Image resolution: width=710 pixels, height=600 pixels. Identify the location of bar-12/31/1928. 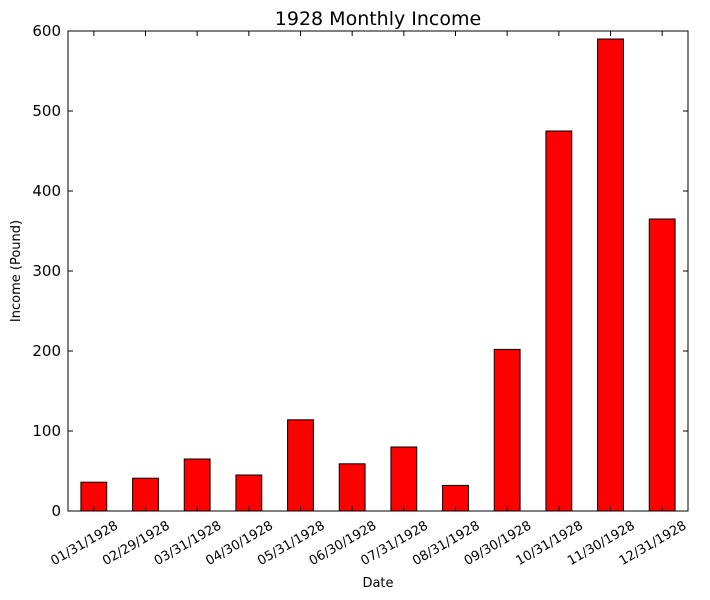
(662, 365).